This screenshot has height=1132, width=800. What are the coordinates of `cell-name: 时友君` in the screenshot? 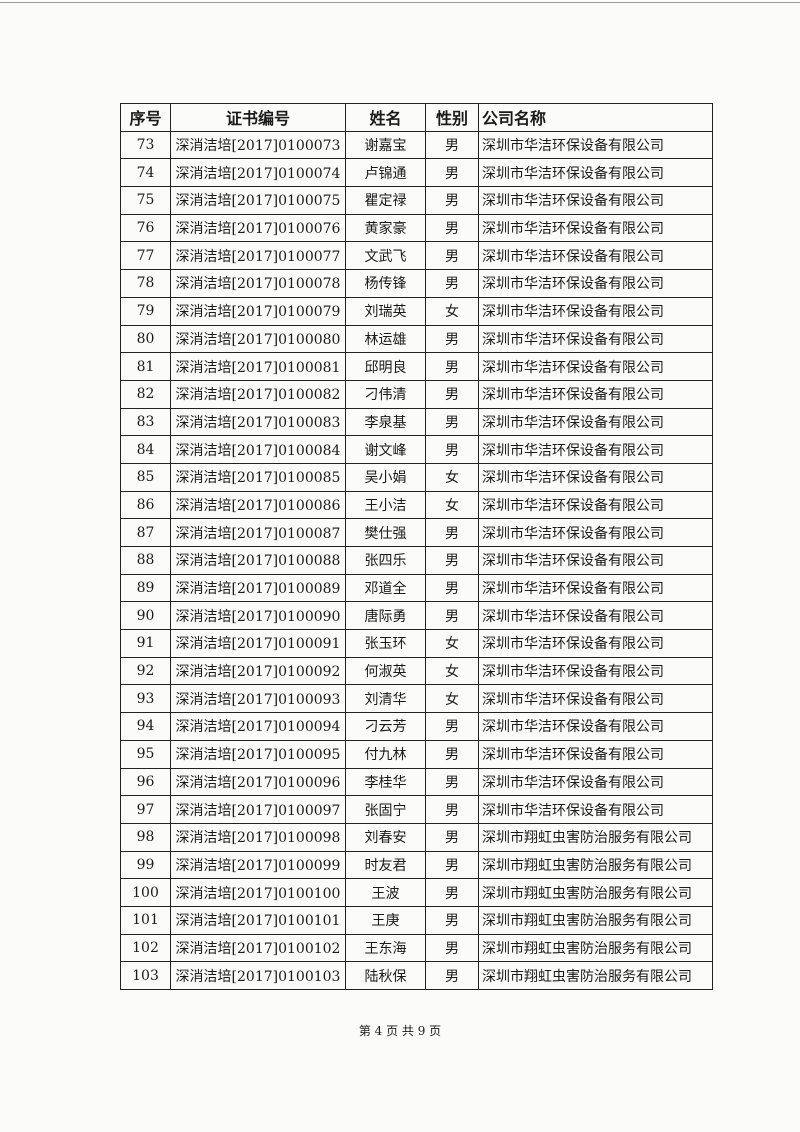 It's located at (385, 865).